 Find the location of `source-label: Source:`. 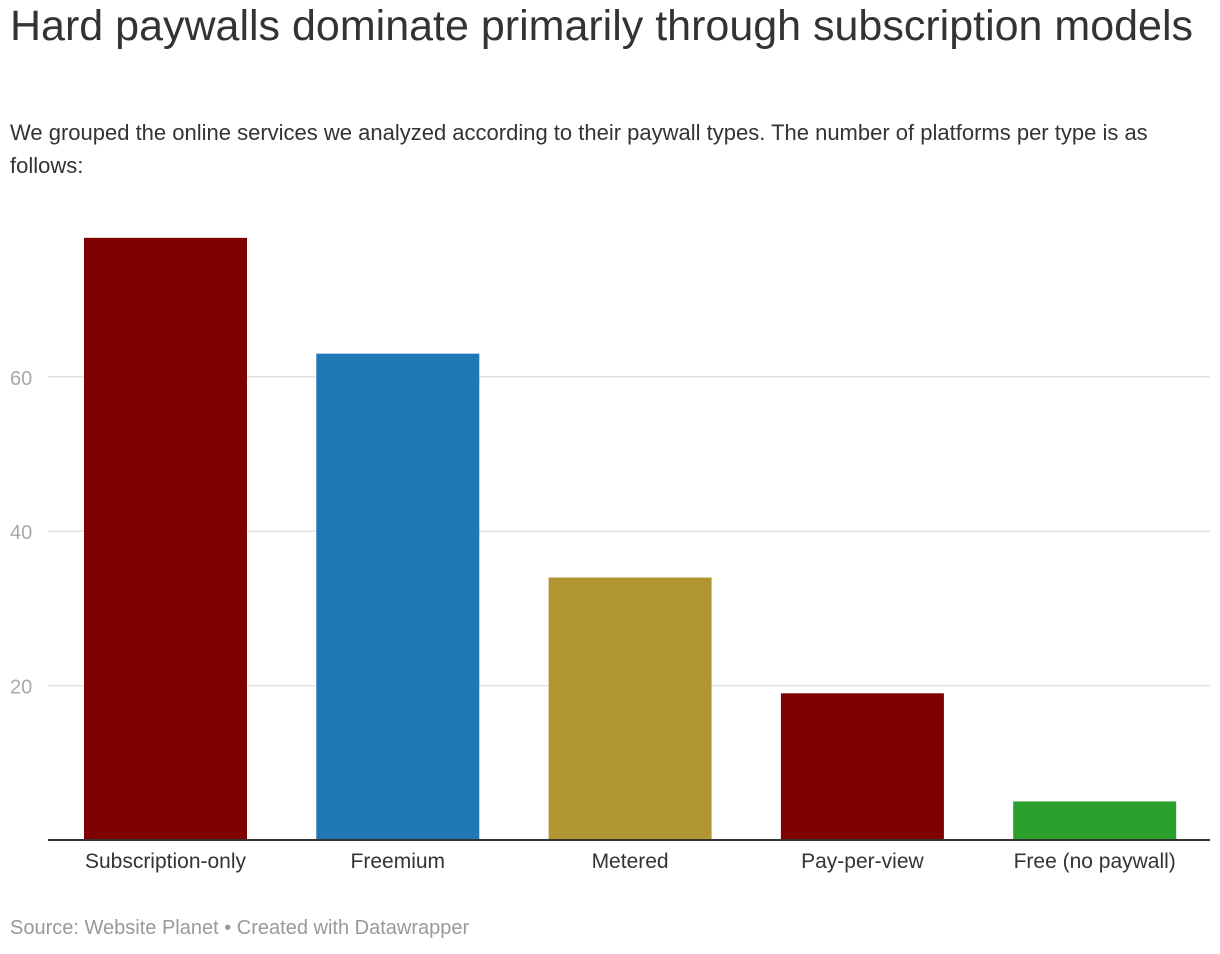

source-label: Source: is located at coordinates (44, 928).